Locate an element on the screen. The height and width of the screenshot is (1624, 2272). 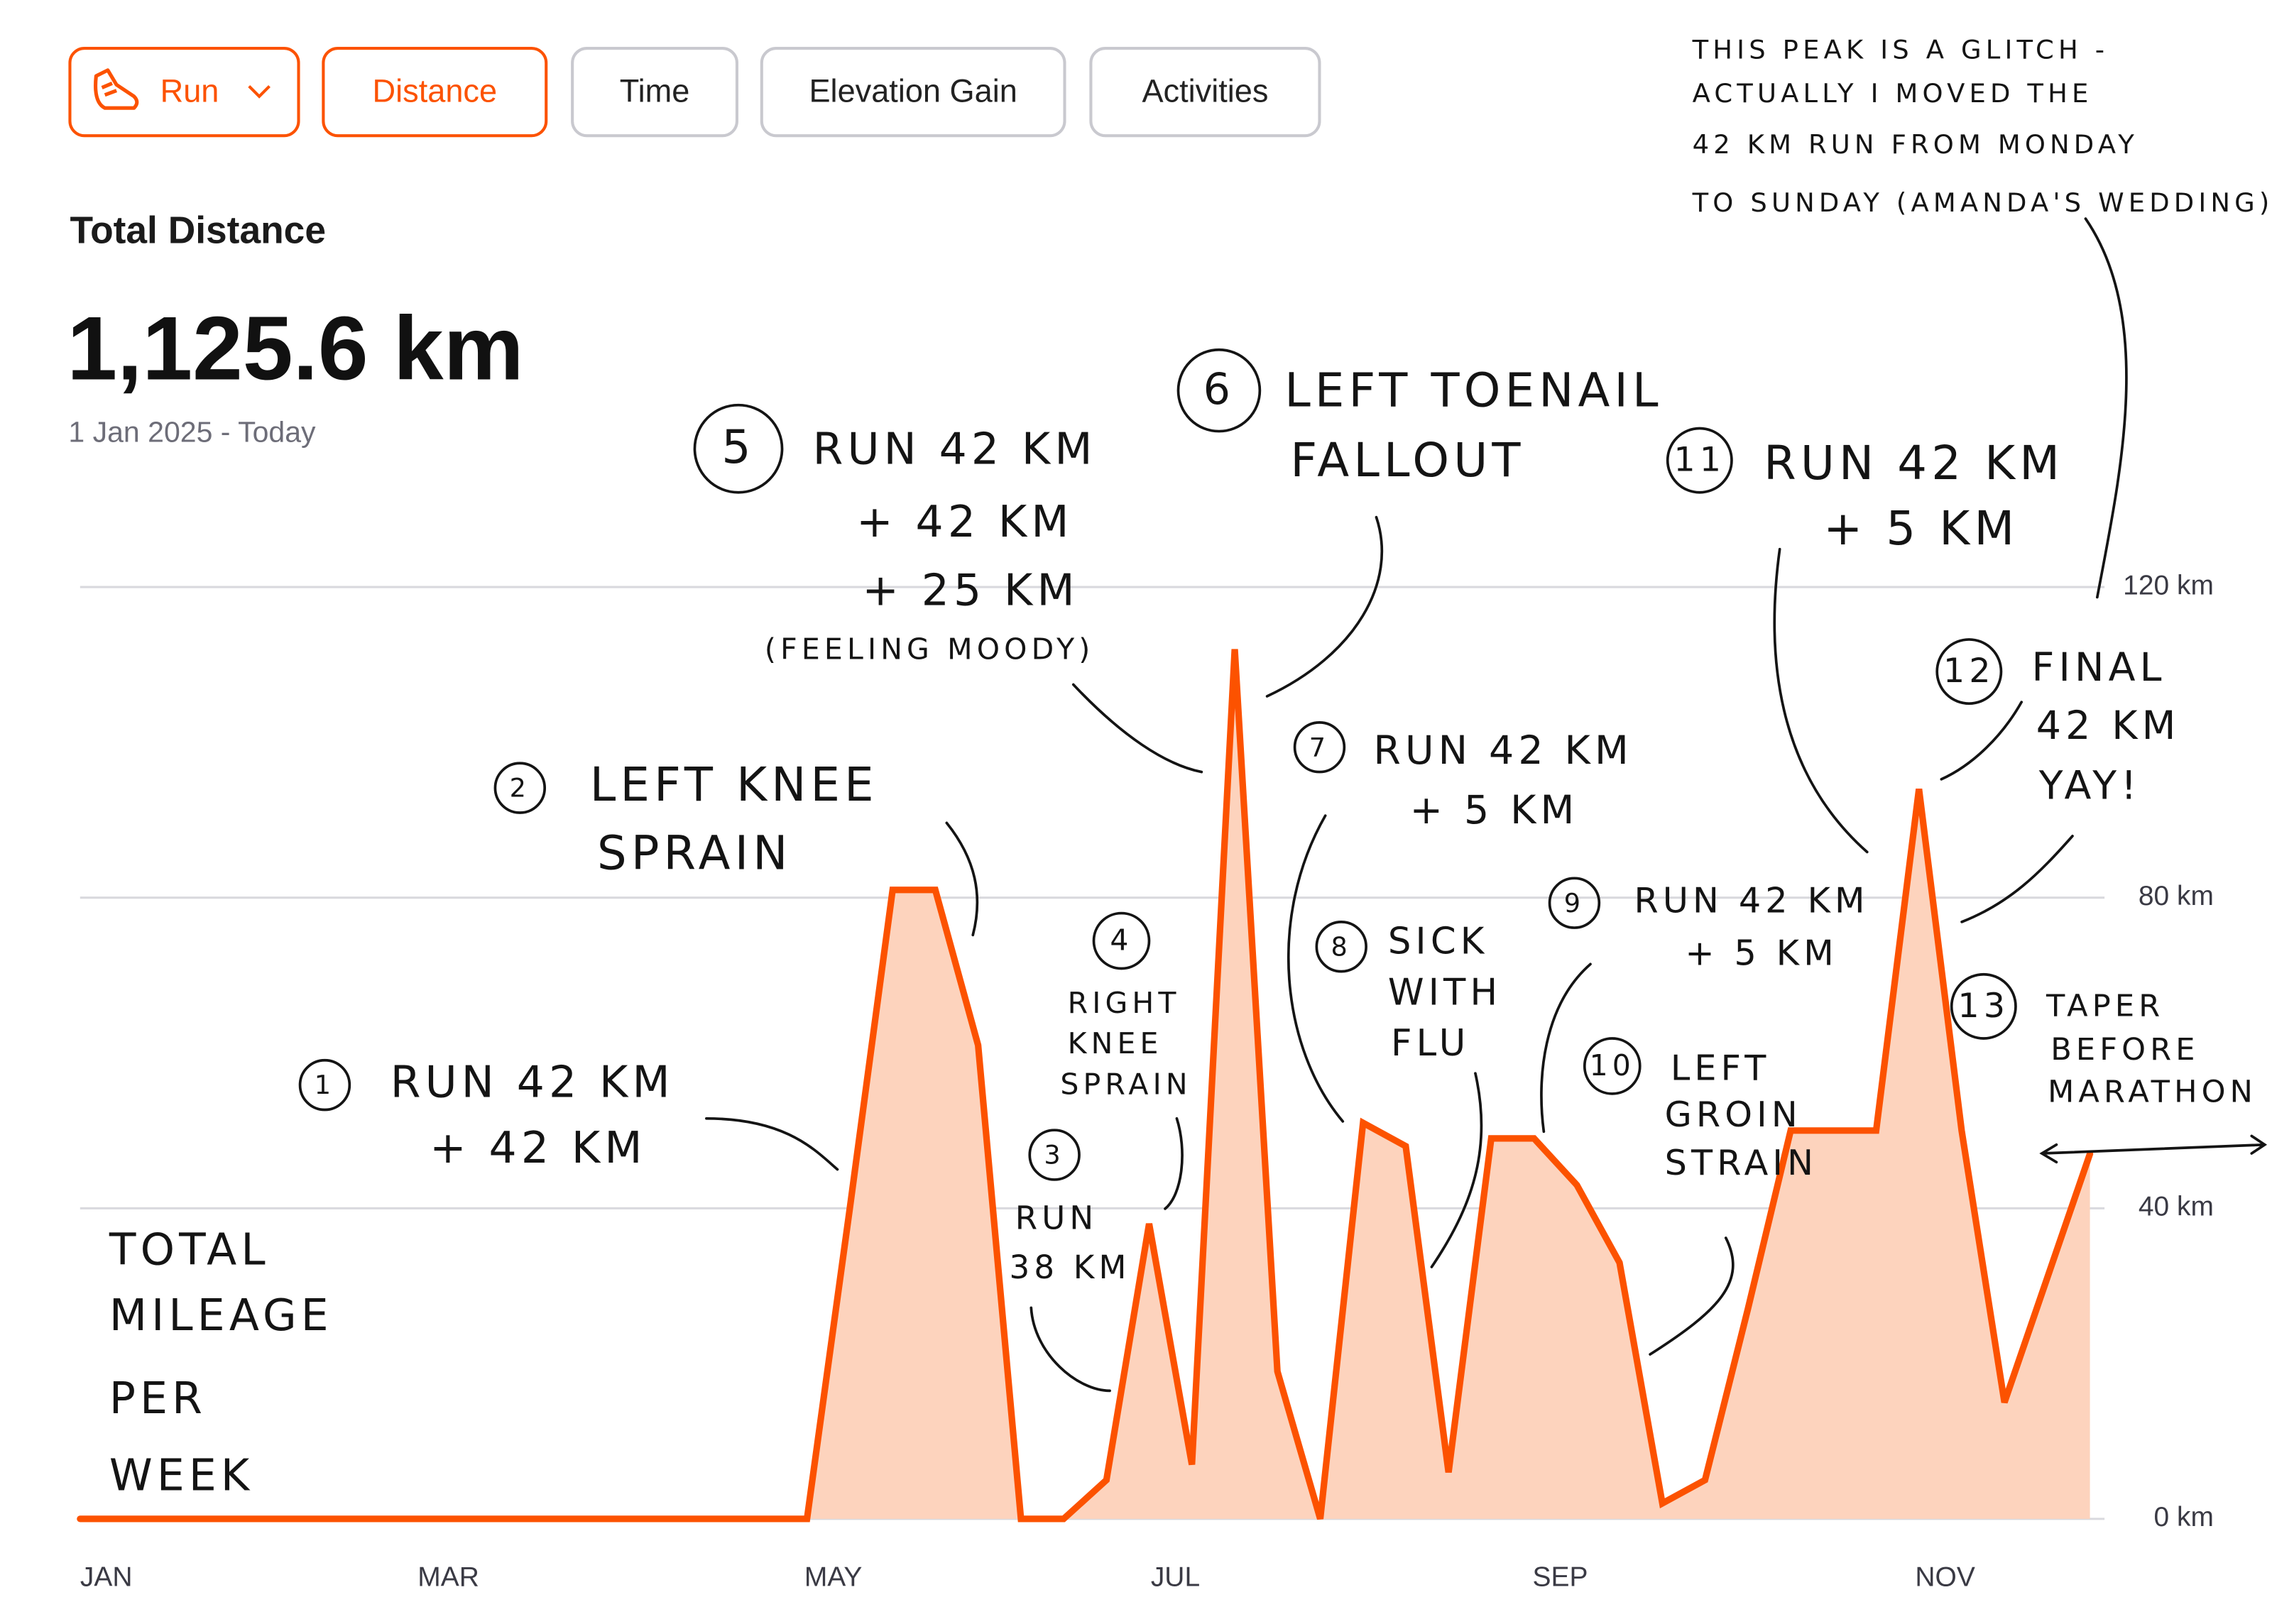
activity-dropdown: Run is located at coordinates (184, 92).